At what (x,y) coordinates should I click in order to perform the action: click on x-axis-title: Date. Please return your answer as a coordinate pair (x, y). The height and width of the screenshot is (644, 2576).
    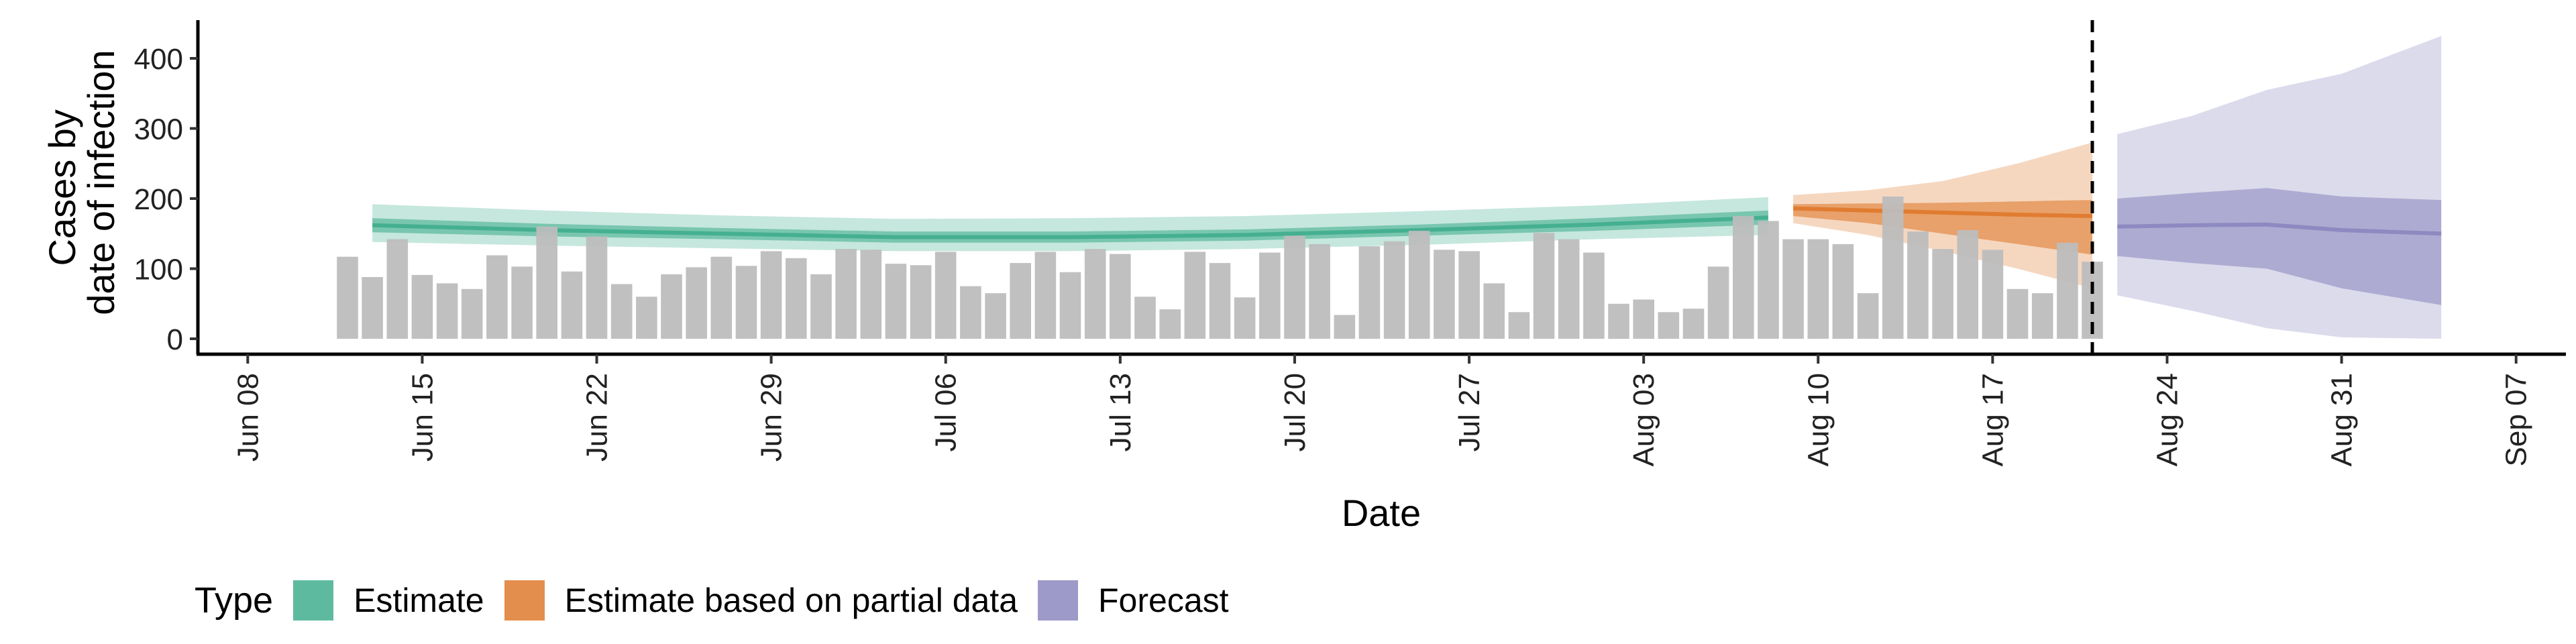
    Looking at the image, I should click on (1381, 513).